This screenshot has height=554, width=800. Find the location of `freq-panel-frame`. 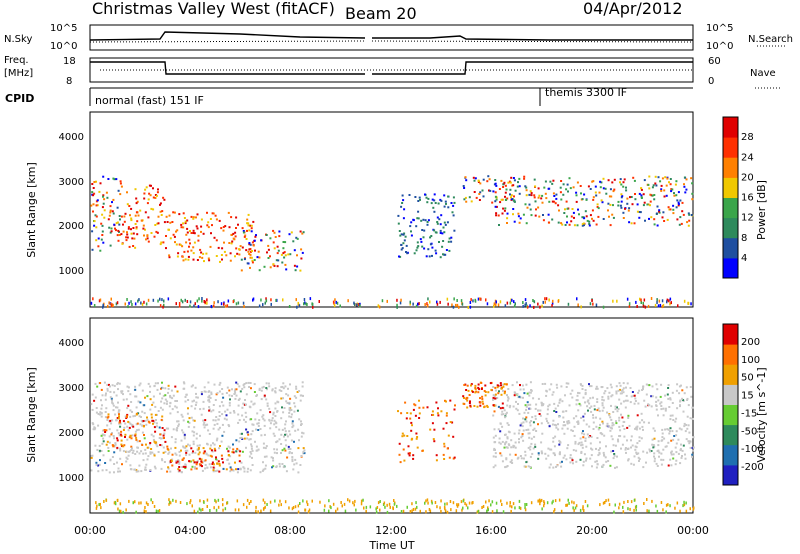

freq-panel-frame is located at coordinates (391, 70).